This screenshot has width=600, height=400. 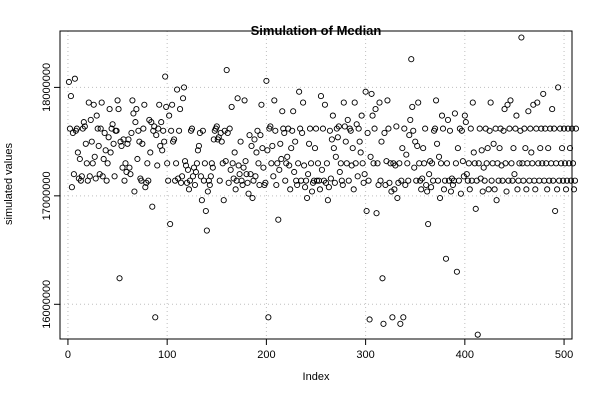 I want to click on x-tick-label: 0, so click(x=68, y=355).